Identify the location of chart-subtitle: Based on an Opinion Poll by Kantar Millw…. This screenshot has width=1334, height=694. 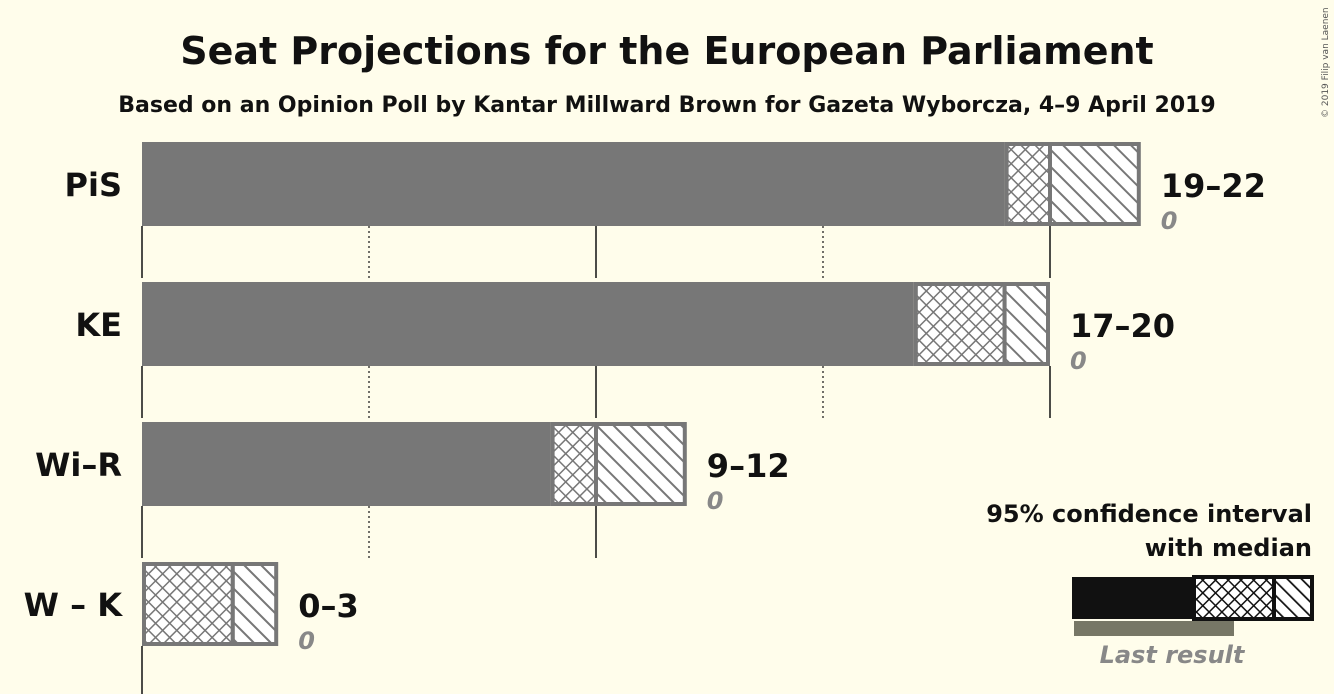
(667, 105).